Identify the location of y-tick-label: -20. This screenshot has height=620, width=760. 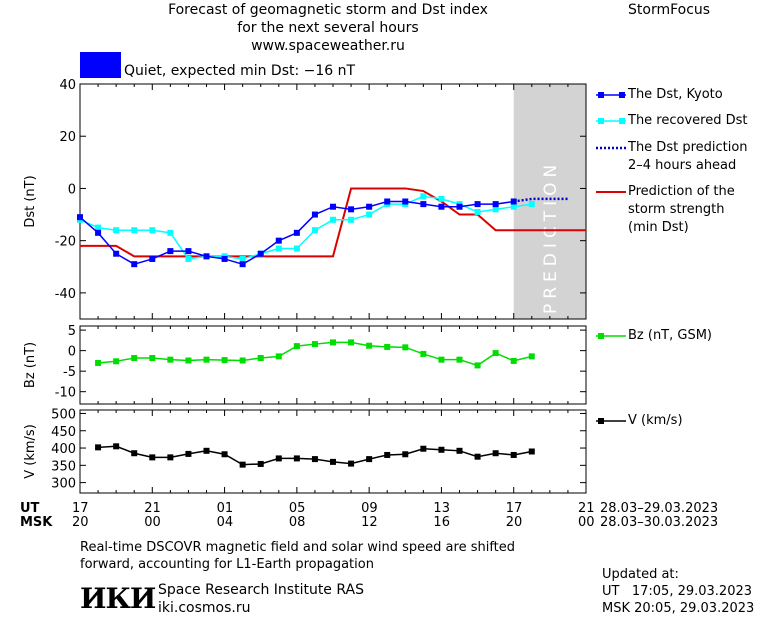
(65, 242).